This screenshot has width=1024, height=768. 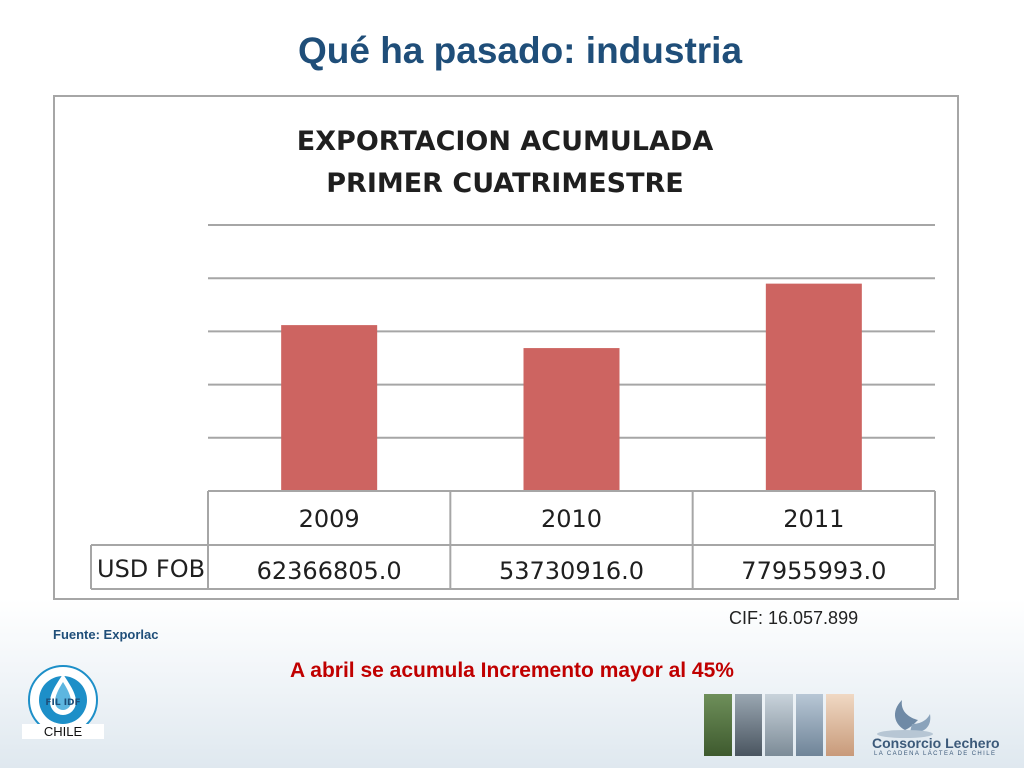 What do you see at coordinates (813, 387) in the screenshot?
I see `bar-2011` at bounding box center [813, 387].